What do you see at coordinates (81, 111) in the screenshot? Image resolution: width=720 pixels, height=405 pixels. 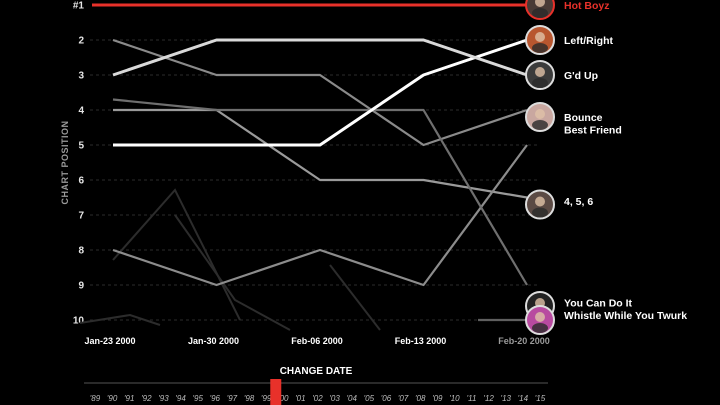 I see `y-tick-label: 4` at bounding box center [81, 111].